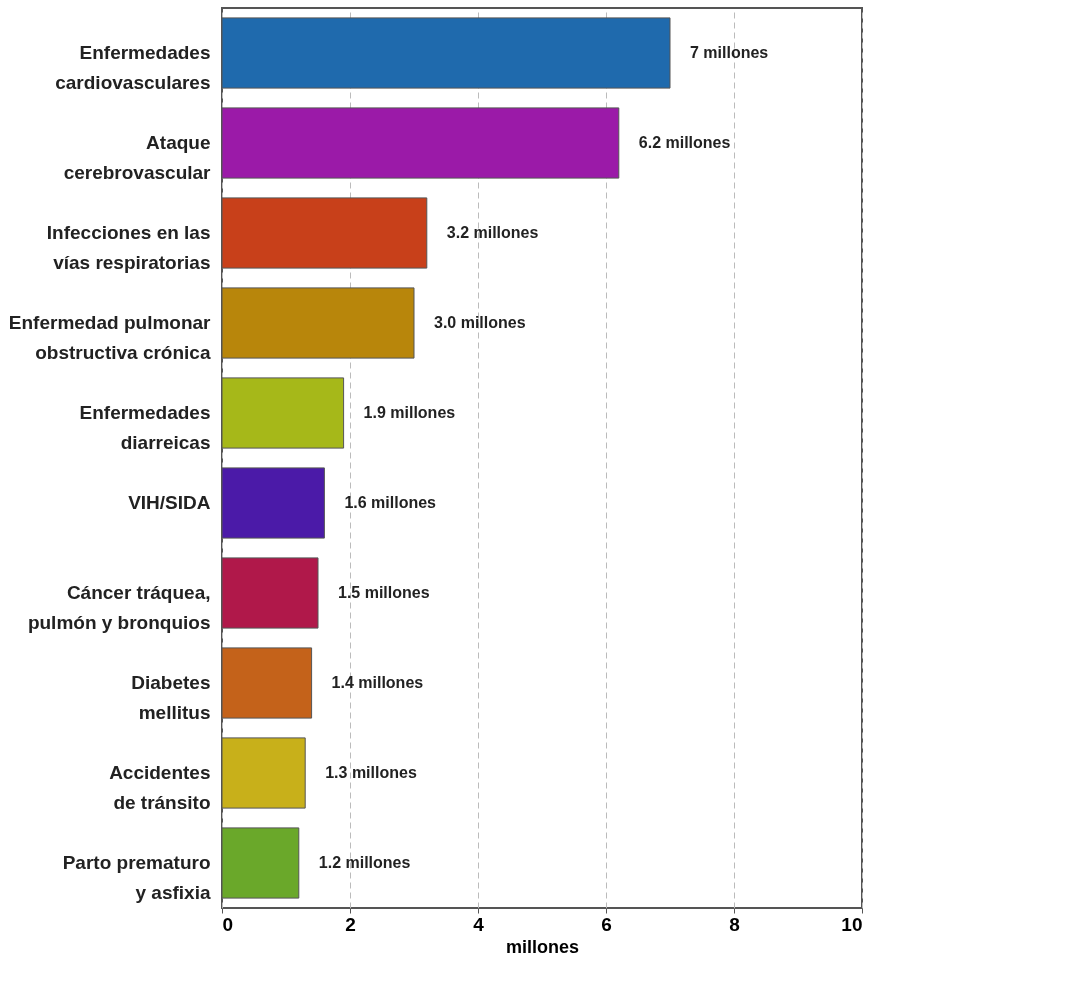 Image resolution: width=1079 pixels, height=982 pixels. What do you see at coordinates (479, 924) in the screenshot?
I see `x-tick-label: 4` at bounding box center [479, 924].